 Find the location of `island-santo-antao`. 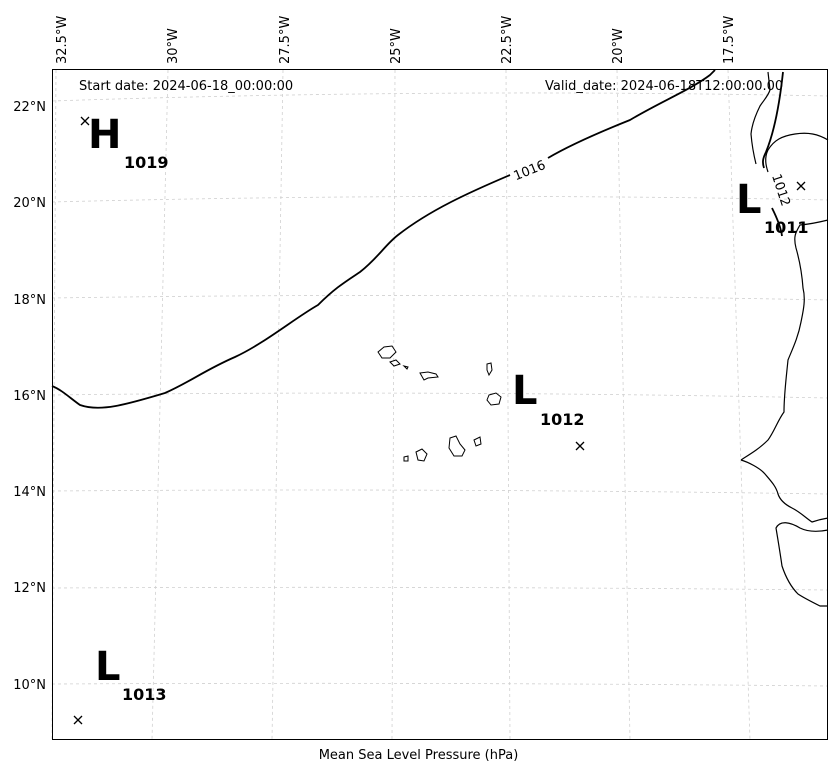

island-santo-antao is located at coordinates (387, 352).